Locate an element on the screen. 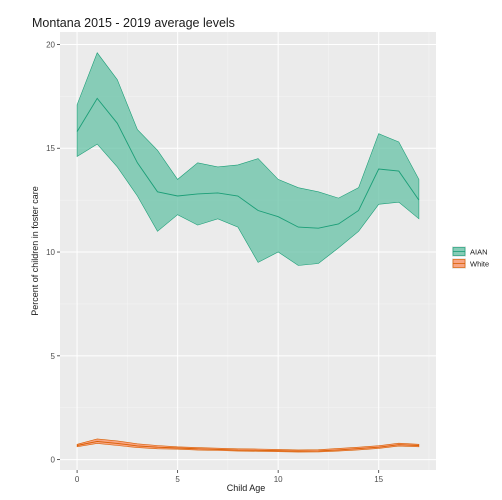 This screenshot has width=502, height=500. band-white is located at coordinates (248, 445).